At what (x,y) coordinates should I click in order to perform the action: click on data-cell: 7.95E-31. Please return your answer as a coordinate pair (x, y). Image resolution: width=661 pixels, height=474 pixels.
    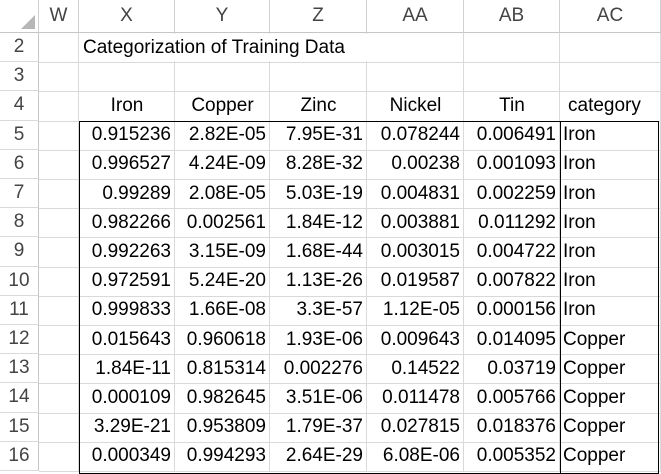
    Looking at the image, I should click on (324, 135).